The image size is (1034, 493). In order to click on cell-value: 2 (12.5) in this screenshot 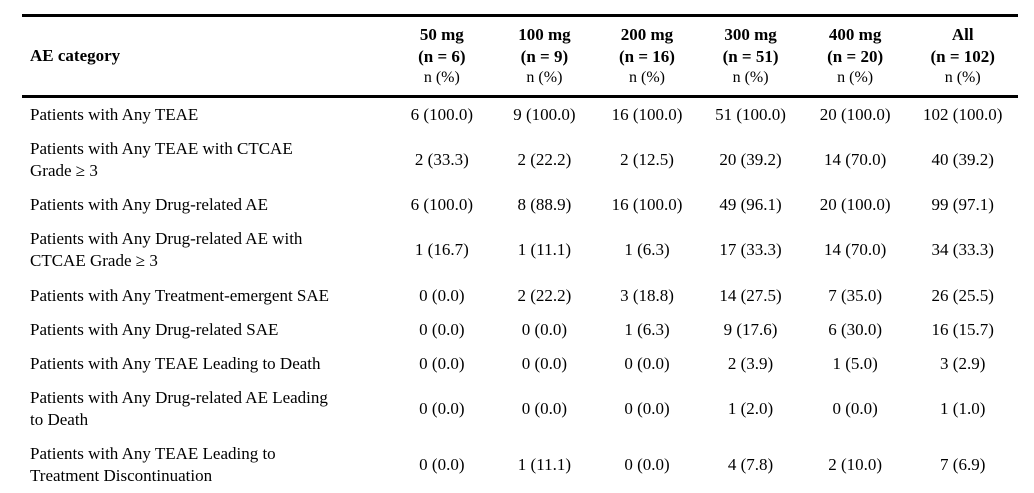, I will do `click(647, 160)`.